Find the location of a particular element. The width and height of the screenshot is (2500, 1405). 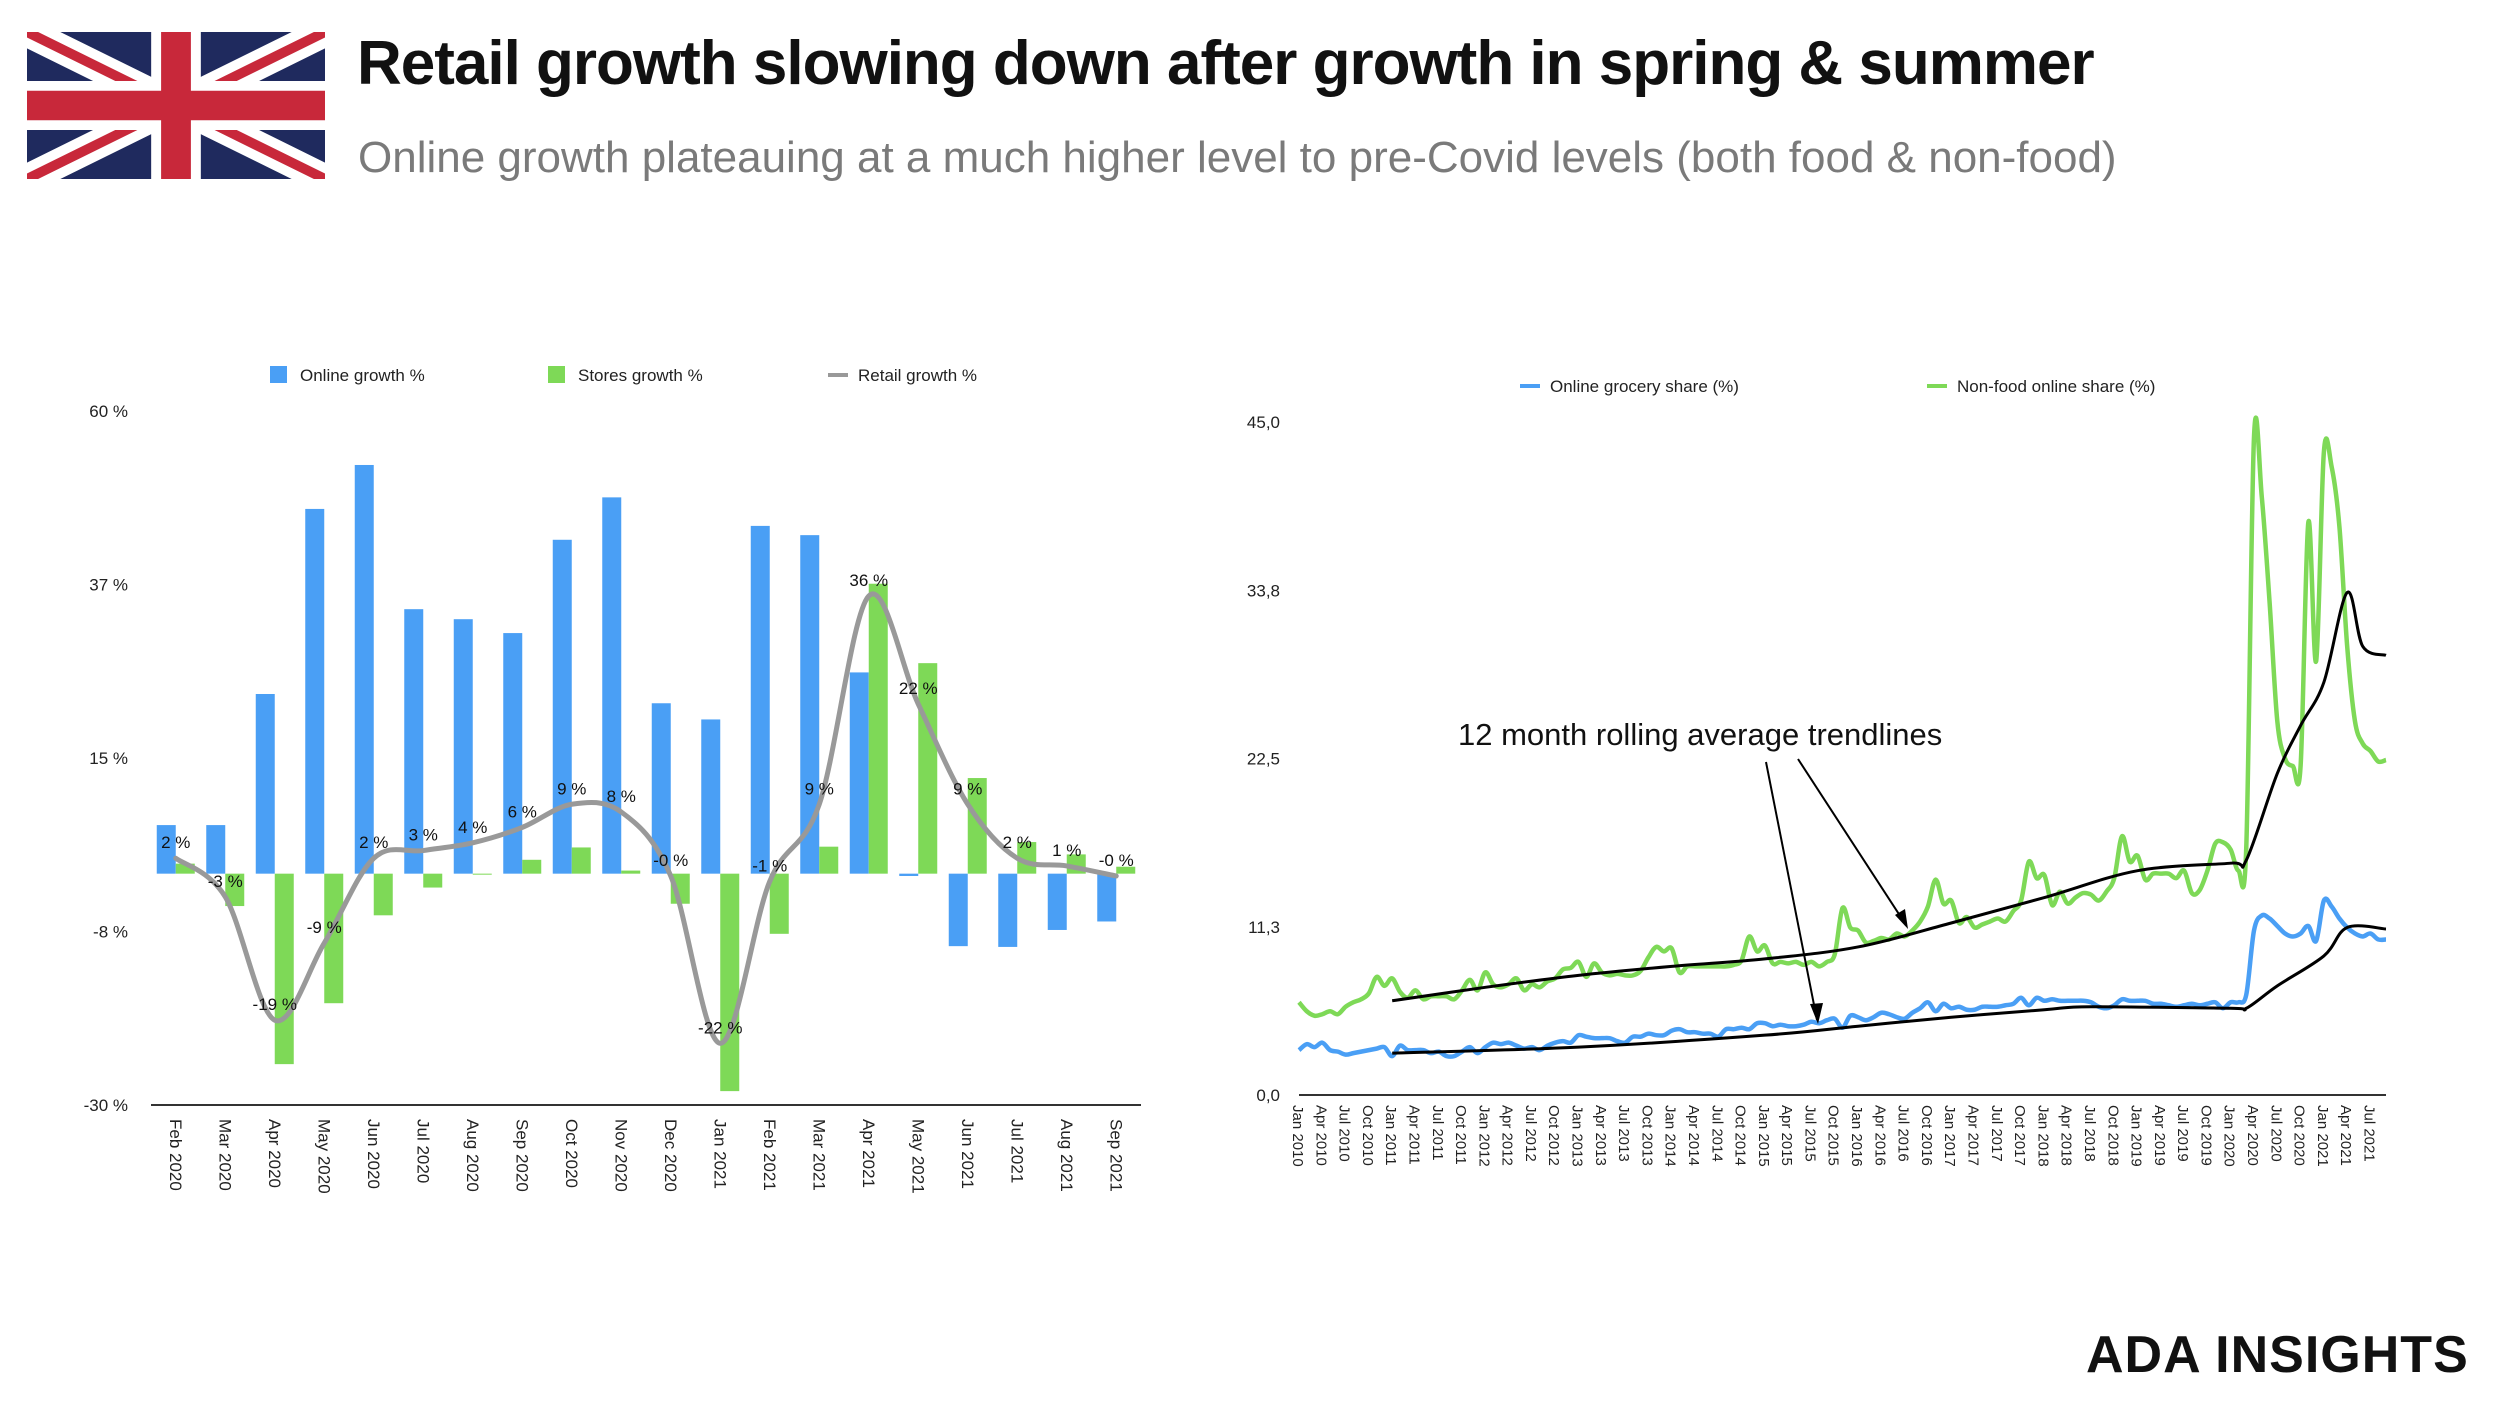

legend-label: Non-food online share (%) is located at coordinates (2056, 386).